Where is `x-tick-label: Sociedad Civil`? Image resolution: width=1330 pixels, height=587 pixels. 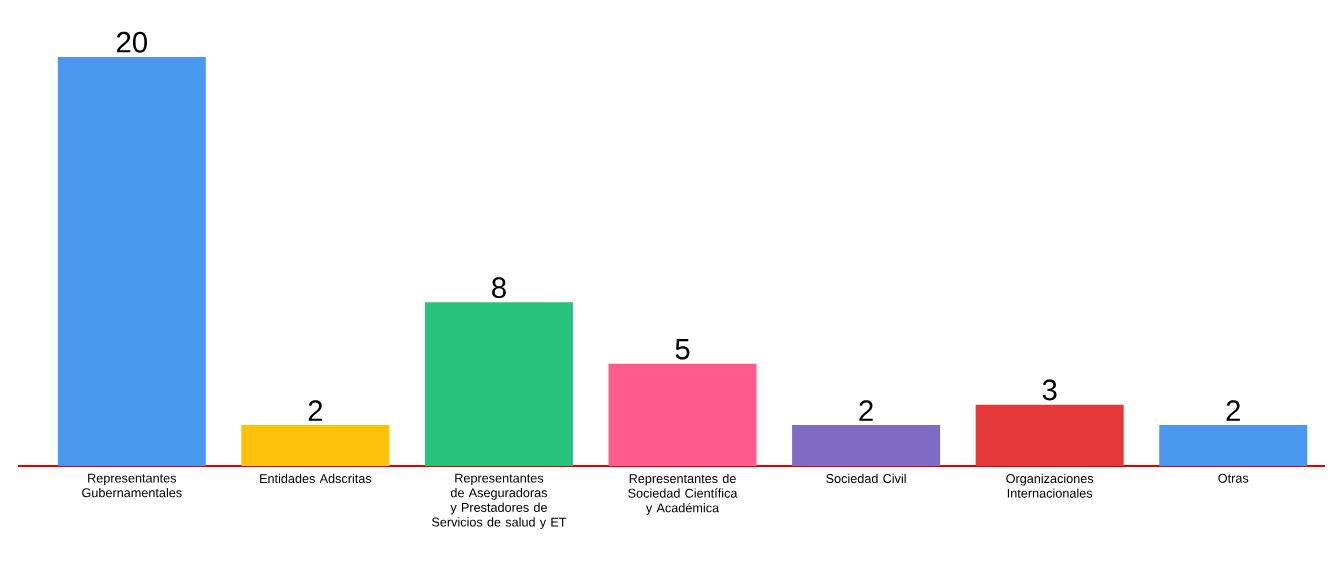 x-tick-label: Sociedad Civil is located at coordinates (866, 478).